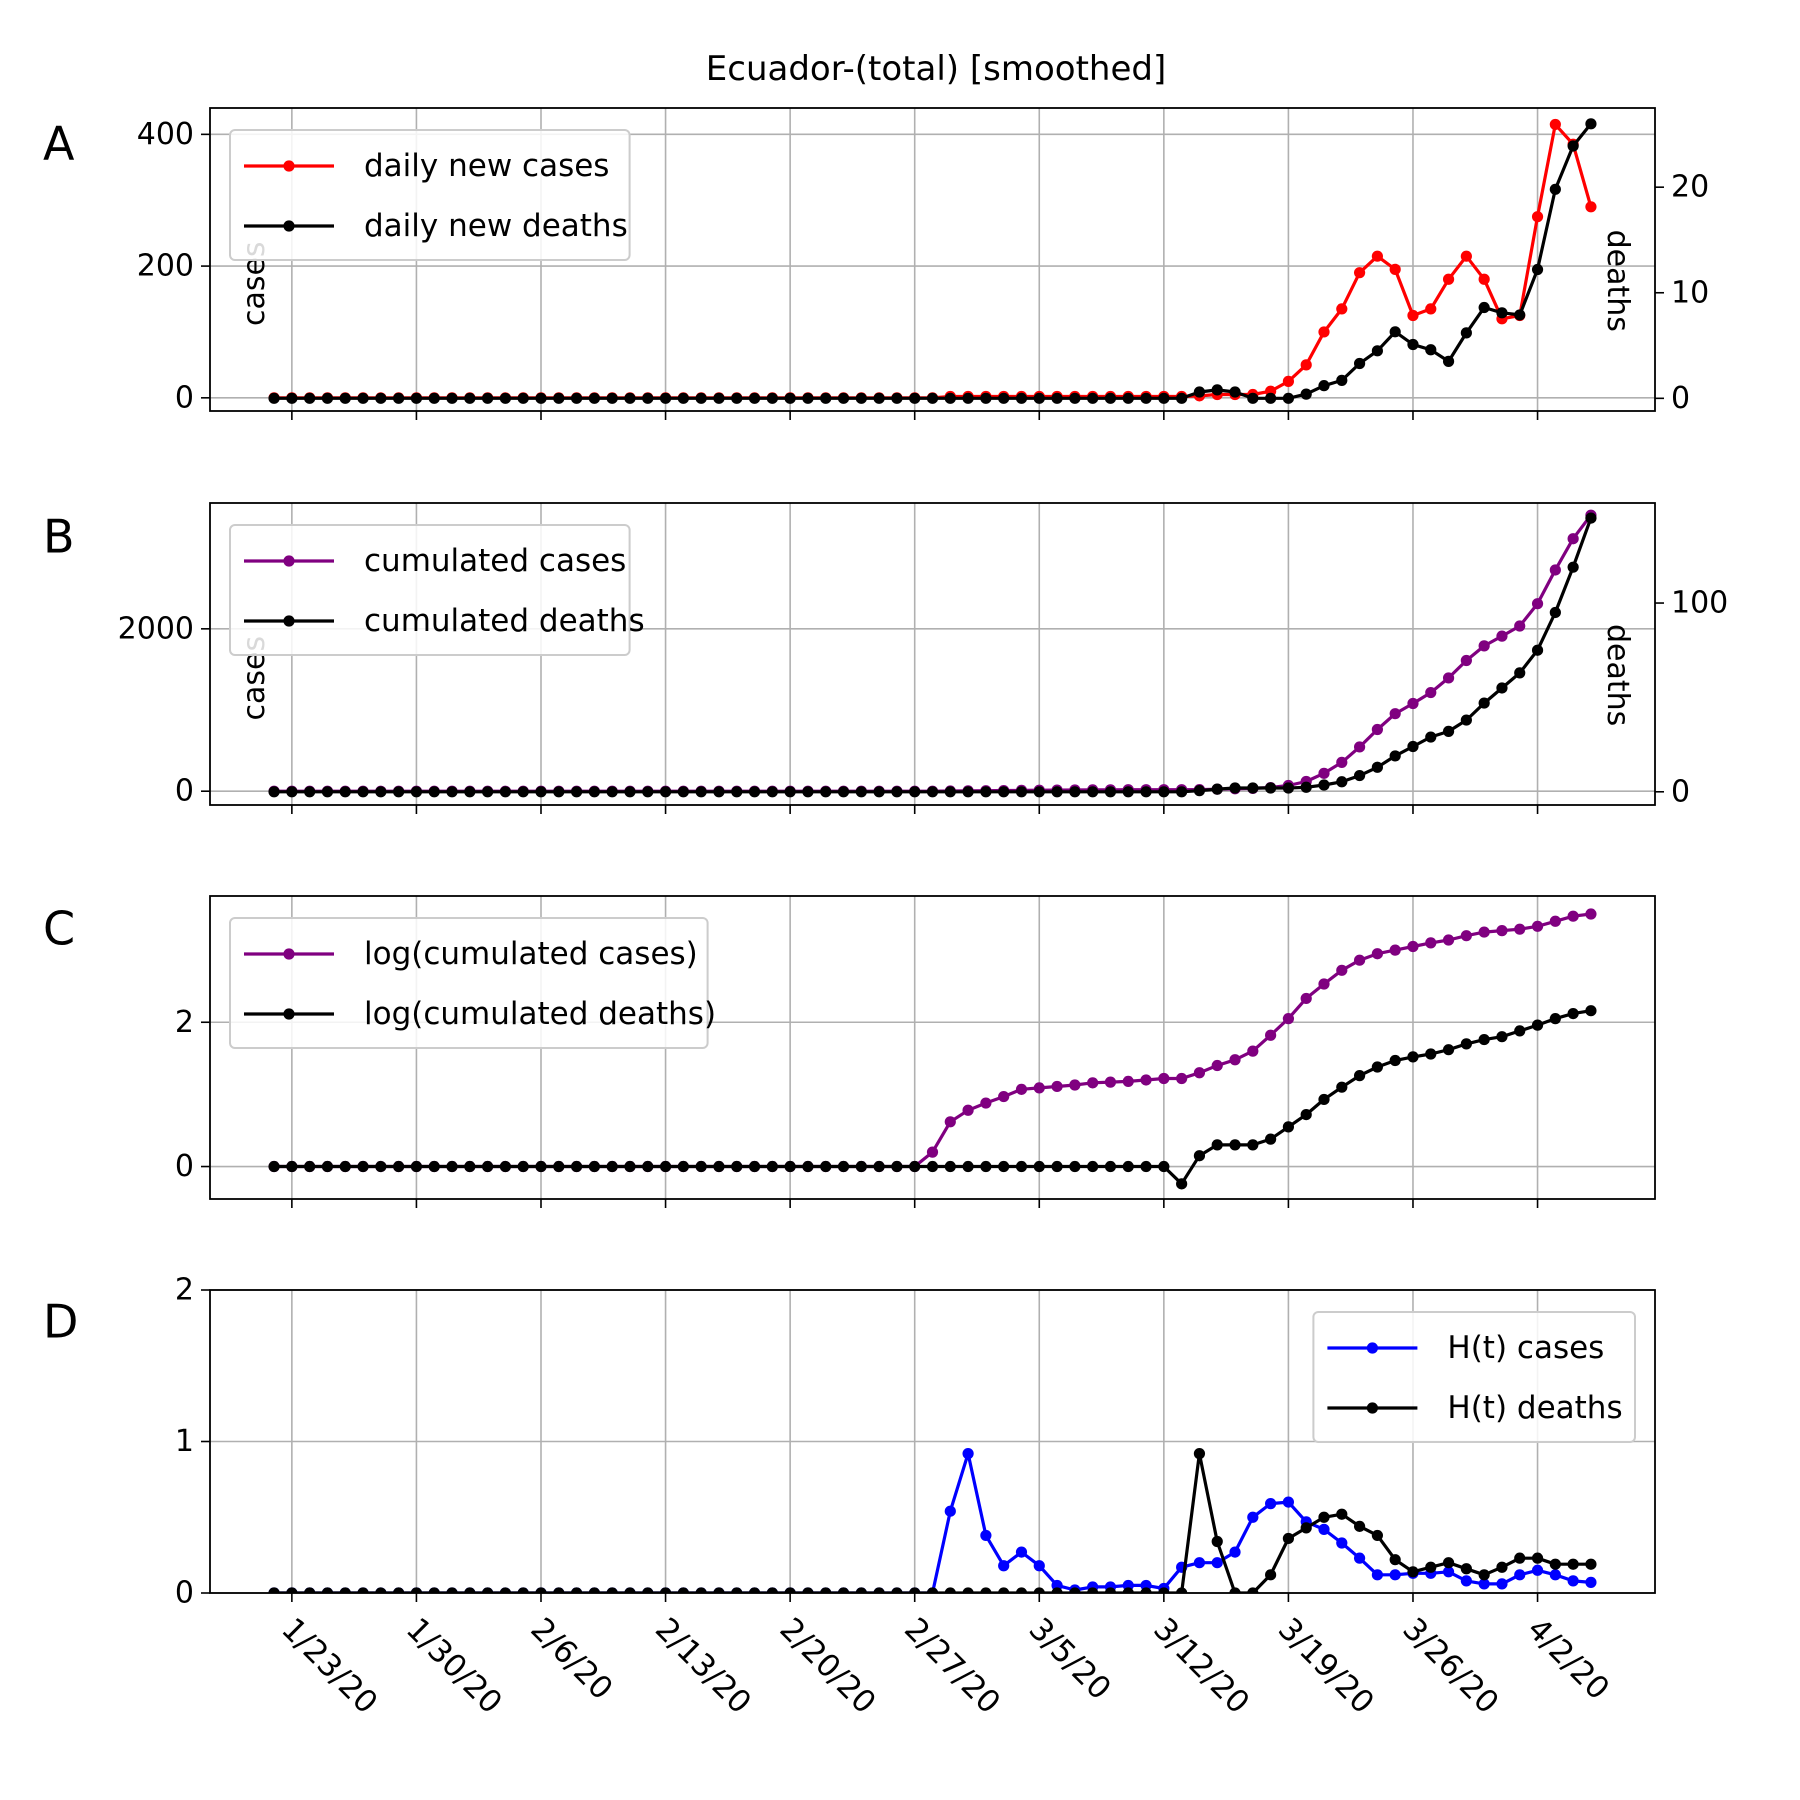 The width and height of the screenshot is (1800, 1800). I want to click on panel-letter-c: C, so click(59, 928).